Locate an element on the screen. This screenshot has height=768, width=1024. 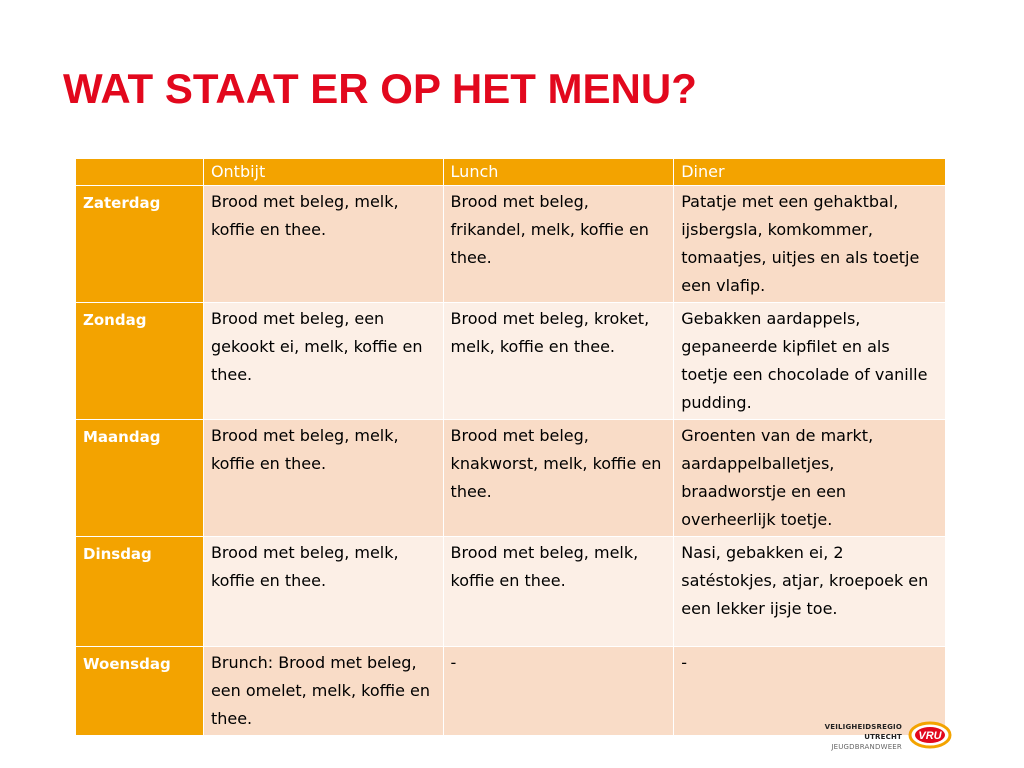
page-title: WAT STAAT ER OP HET MENU? is located at coordinates (380, 88).